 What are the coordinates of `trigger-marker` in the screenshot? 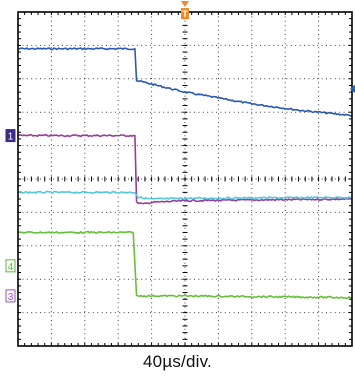 It's located at (185, 13).